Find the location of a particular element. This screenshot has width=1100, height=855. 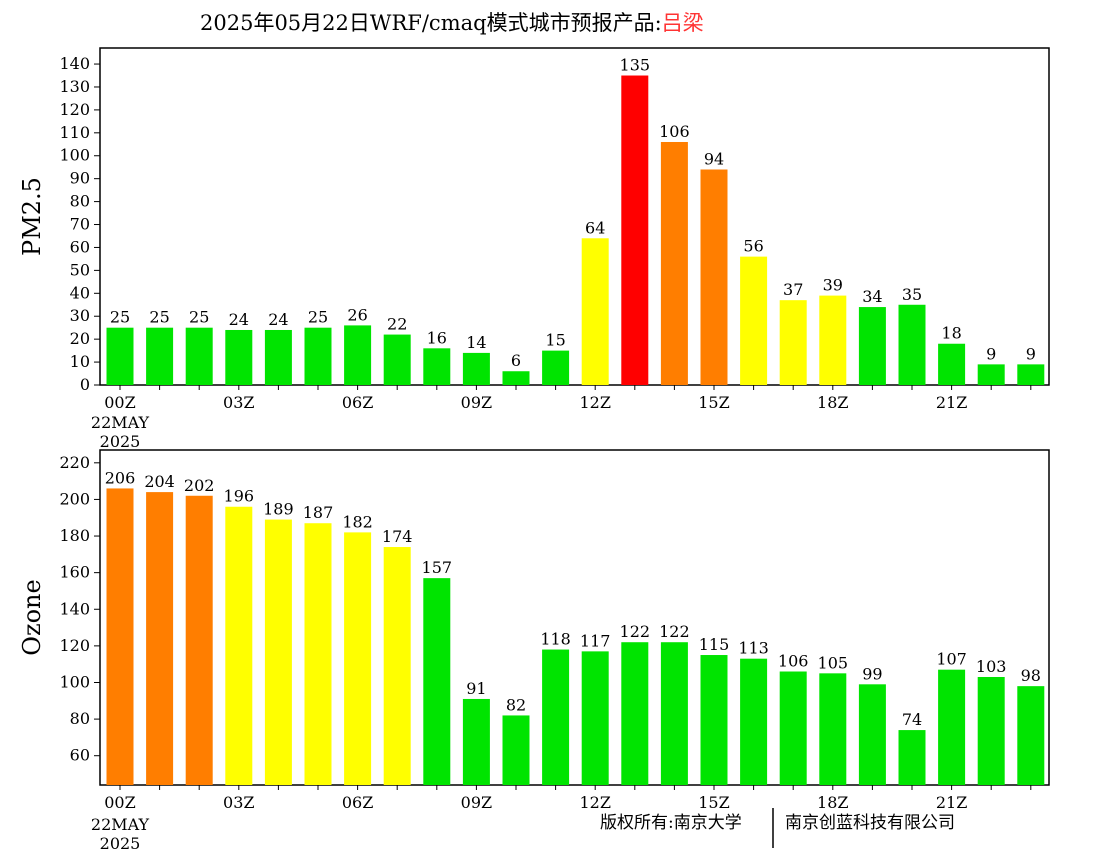

bar-value-label: 103 is located at coordinates (991, 666).